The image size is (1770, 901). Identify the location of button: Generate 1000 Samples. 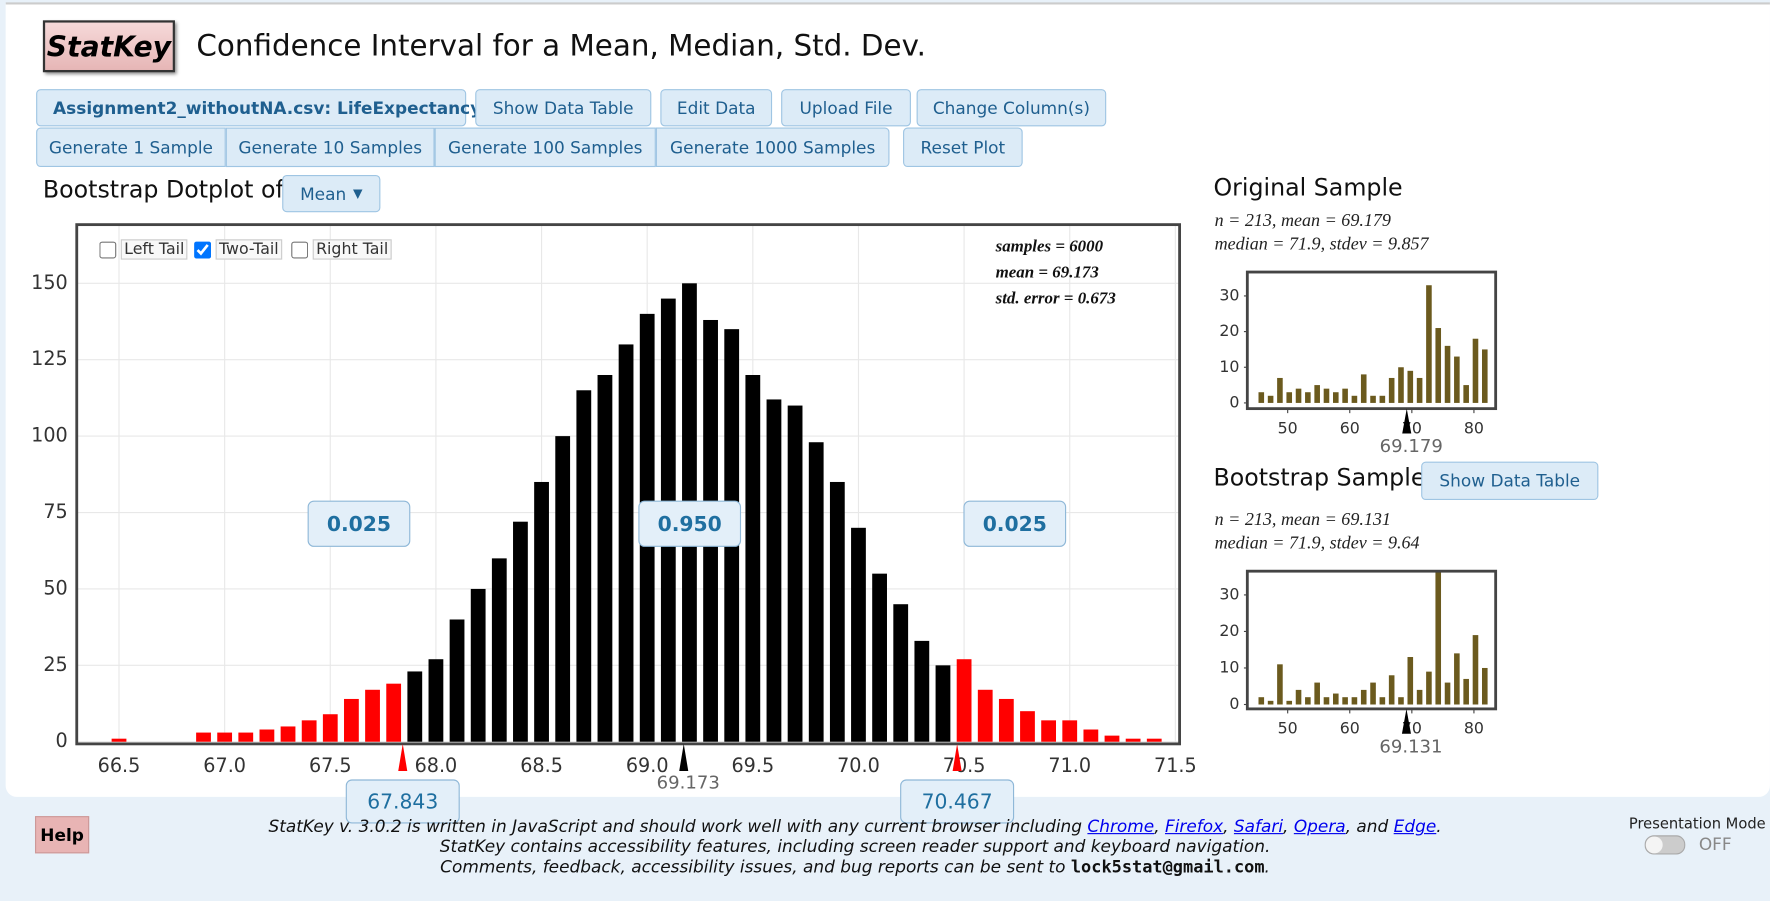
(772, 147).